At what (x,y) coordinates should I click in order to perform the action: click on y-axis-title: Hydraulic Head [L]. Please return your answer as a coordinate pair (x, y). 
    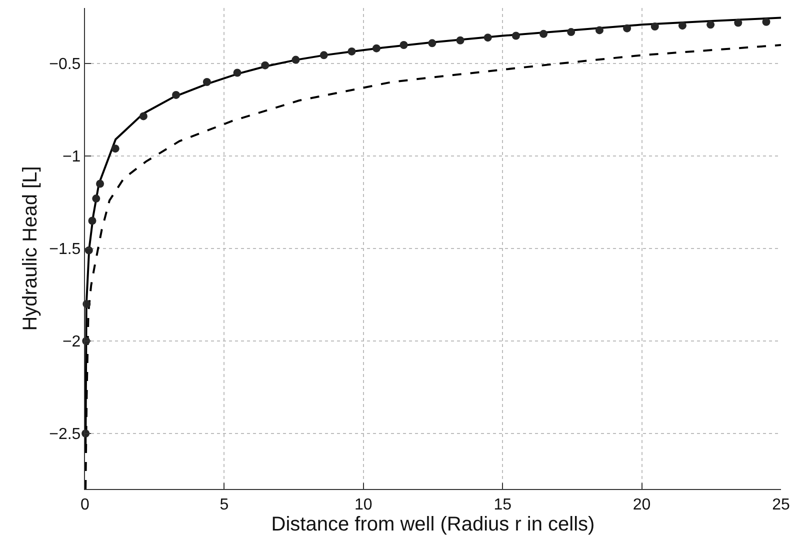
    Looking at the image, I should click on (31, 248).